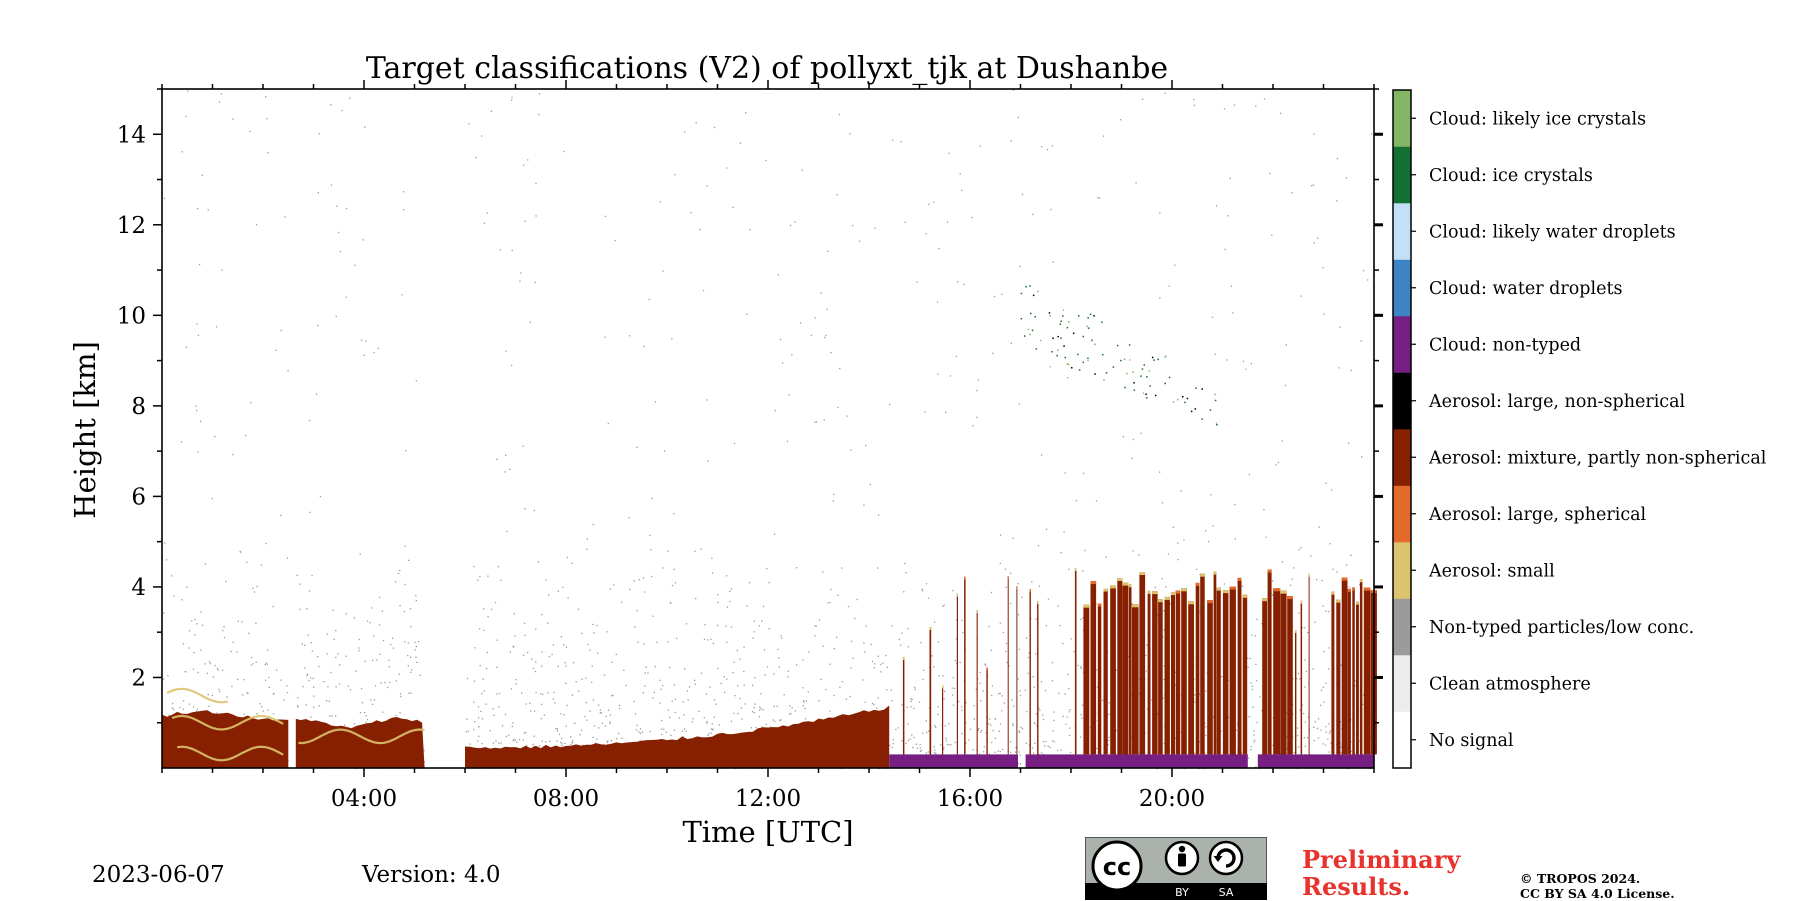 This screenshot has height=901, width=1800. What do you see at coordinates (131, 226) in the screenshot?
I see `y-tick-label-5: 12` at bounding box center [131, 226].